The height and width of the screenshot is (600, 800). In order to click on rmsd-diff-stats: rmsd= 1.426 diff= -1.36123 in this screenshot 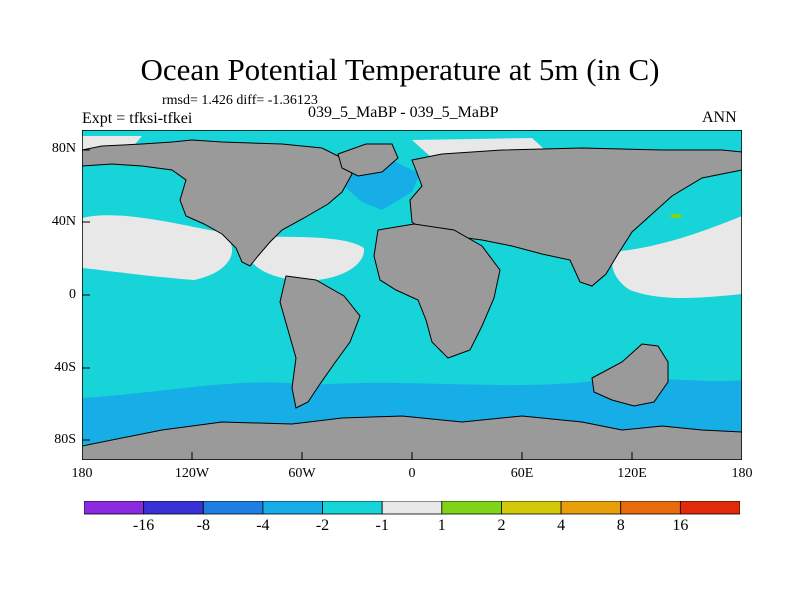, I will do `click(240, 100)`.